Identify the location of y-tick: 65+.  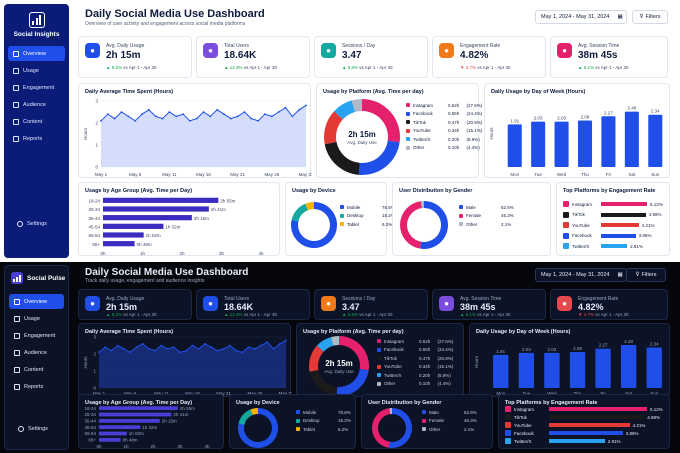
(96, 244).